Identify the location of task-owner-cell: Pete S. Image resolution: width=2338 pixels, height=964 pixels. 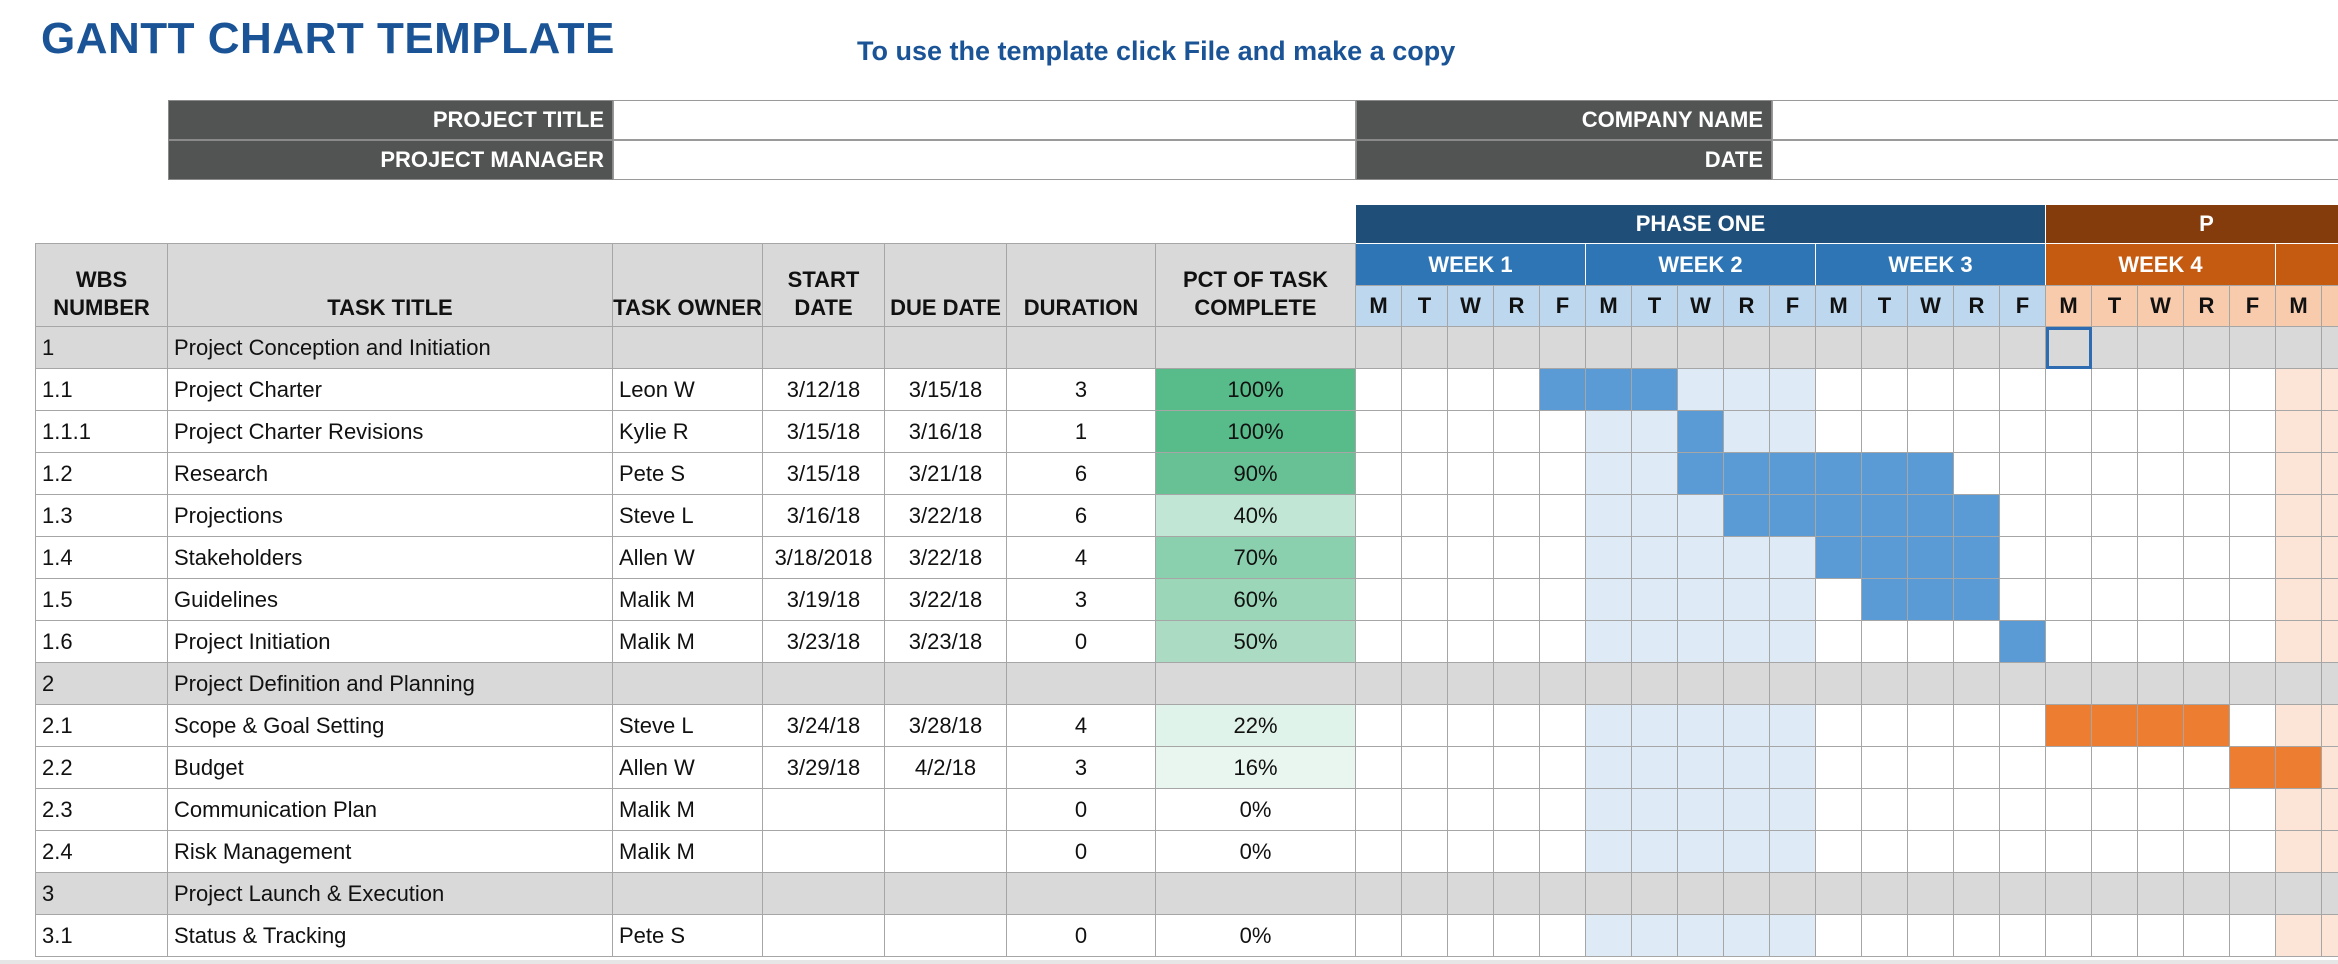
(688, 936).